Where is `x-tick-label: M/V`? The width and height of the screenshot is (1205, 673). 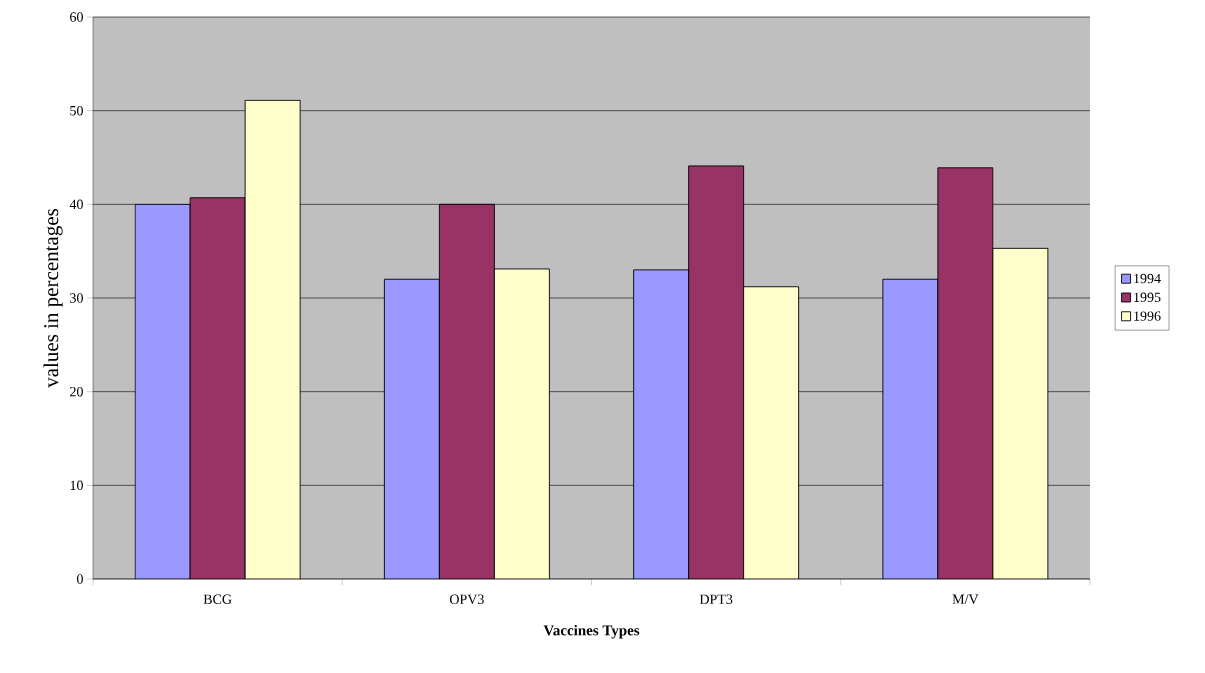
x-tick-label: M/V is located at coordinates (965, 599).